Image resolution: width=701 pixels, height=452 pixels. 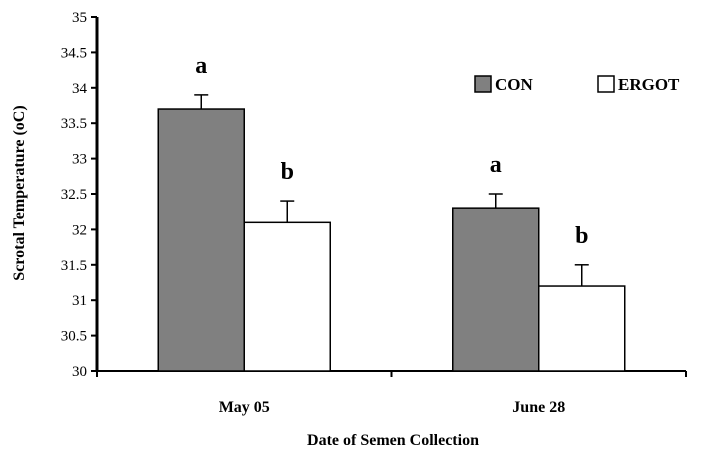 What do you see at coordinates (393, 440) in the screenshot?
I see `x-axis-title: Date of Semen Collection` at bounding box center [393, 440].